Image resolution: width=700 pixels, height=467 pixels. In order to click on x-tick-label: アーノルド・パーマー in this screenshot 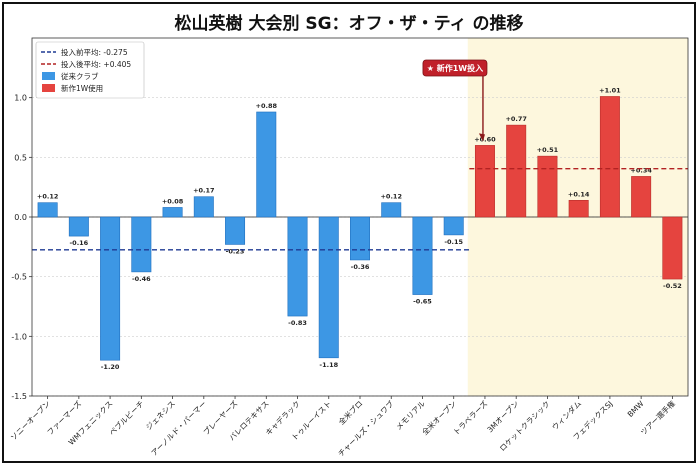, I will do `click(178, 428)`.